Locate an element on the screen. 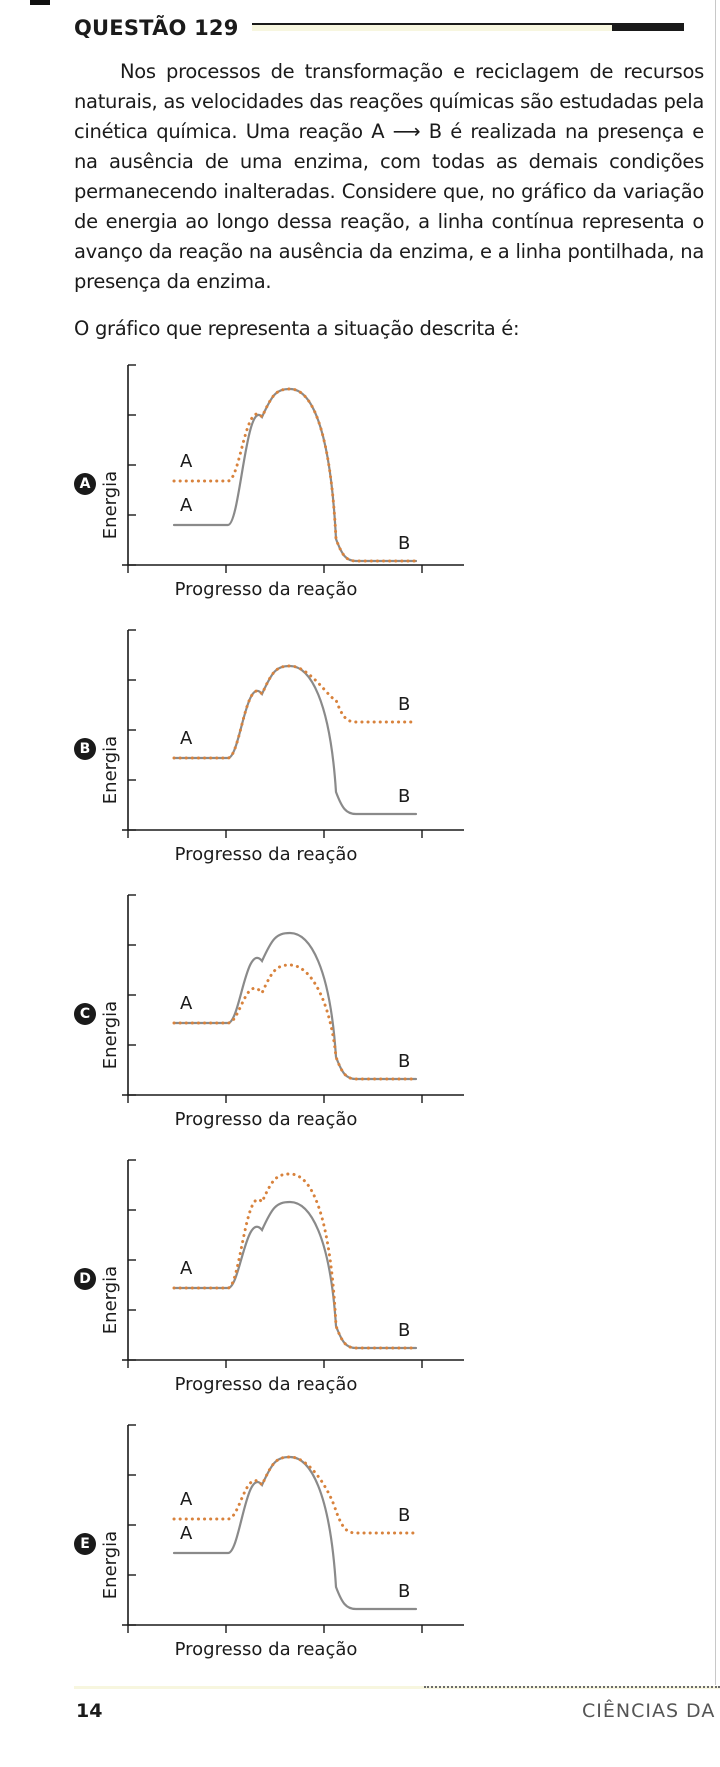  footer-dotted-rule is located at coordinates (572, 1687).